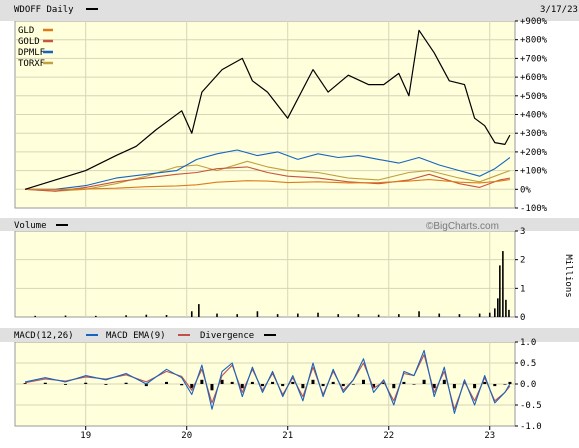 The image size is (579, 448). What do you see at coordinates (534, 172) in the screenshot?
I see `y-tick-label: +100%` at bounding box center [534, 172].